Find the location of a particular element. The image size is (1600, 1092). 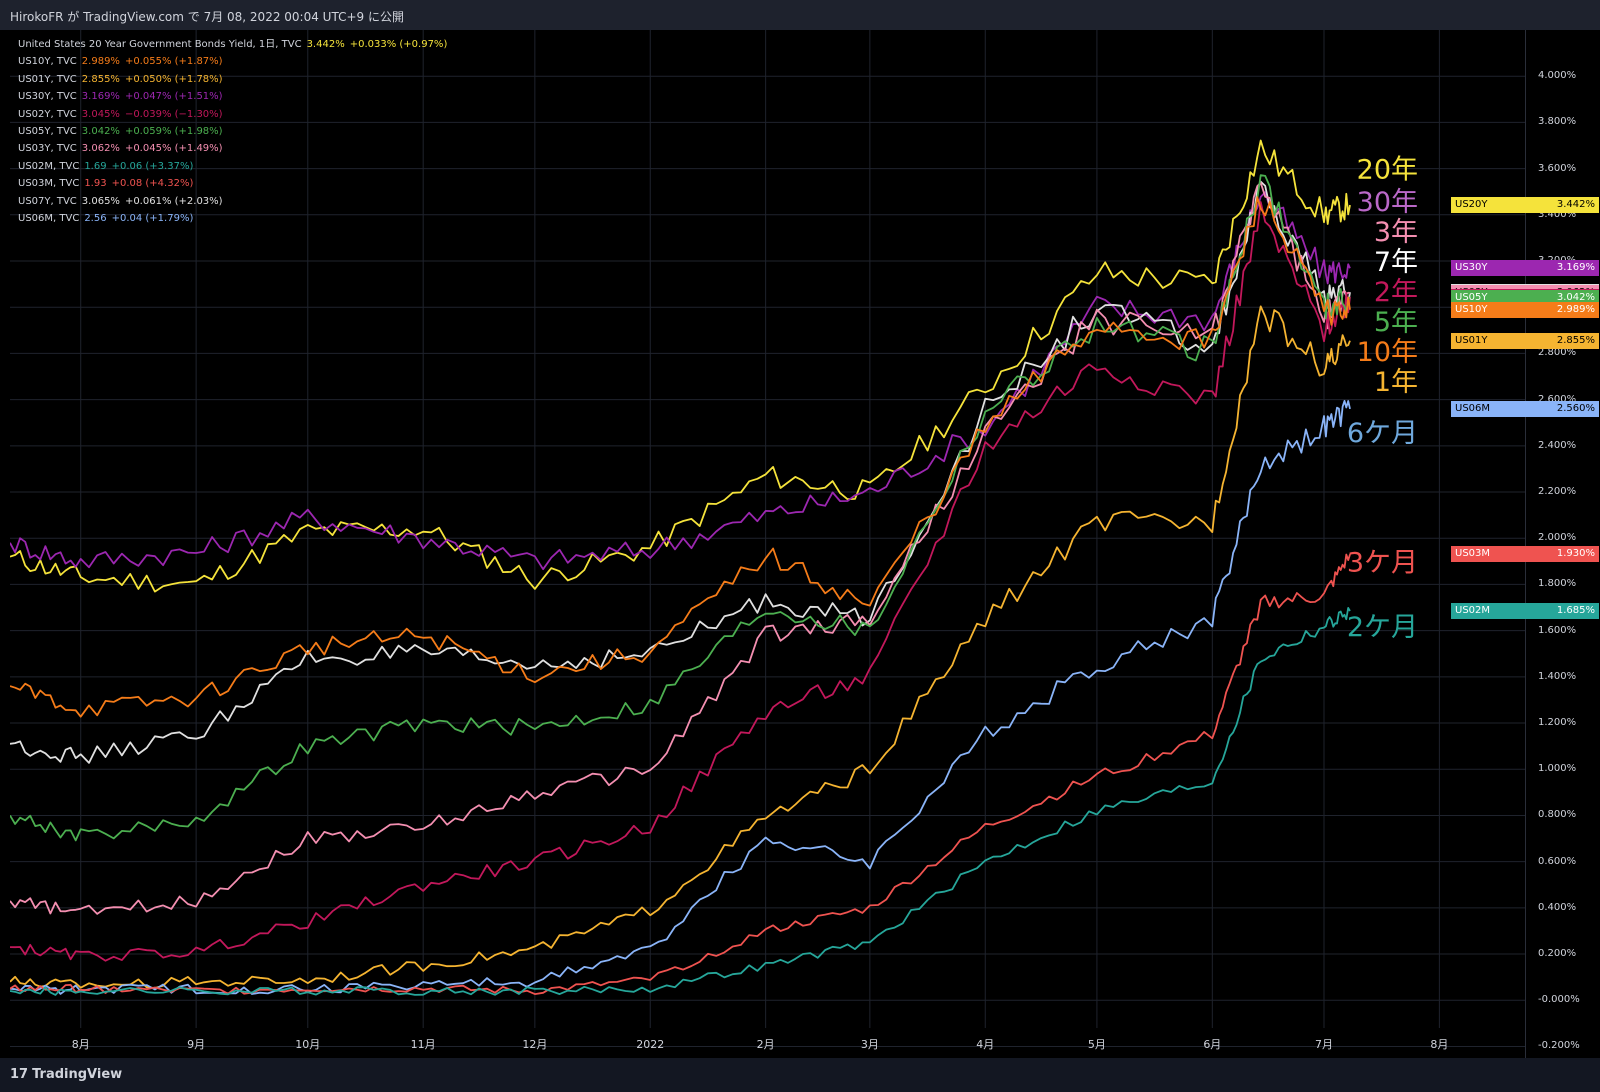

y-tick-label: 0.600% is located at coordinates (1557, 861).